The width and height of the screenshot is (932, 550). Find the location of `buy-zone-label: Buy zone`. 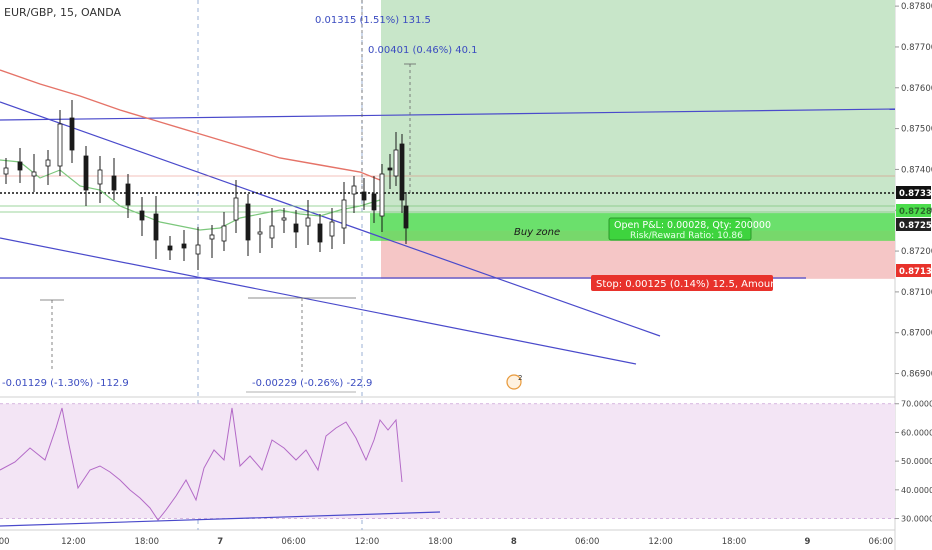

buy-zone-label: Buy zone is located at coordinates (537, 232).